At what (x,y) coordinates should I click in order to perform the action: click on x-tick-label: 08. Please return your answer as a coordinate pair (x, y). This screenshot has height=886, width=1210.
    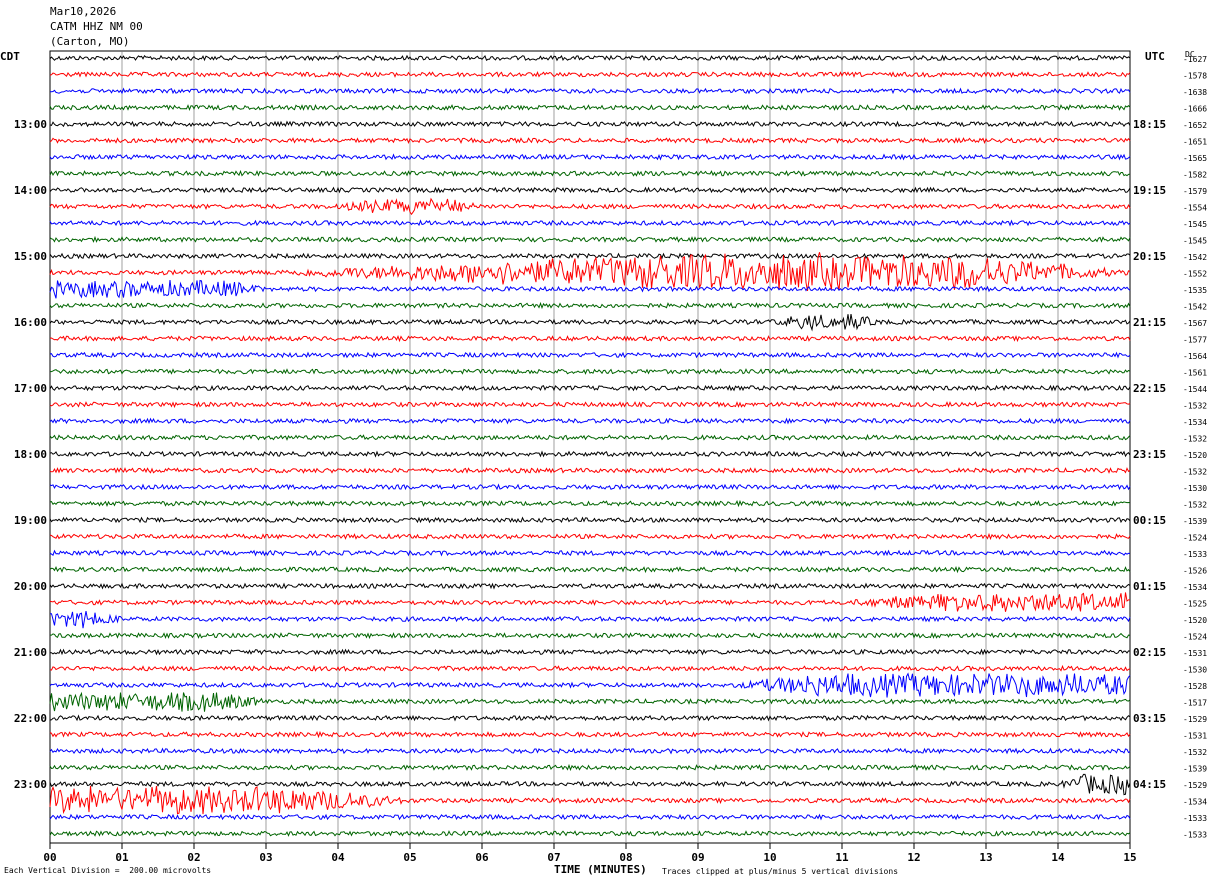
    Looking at the image, I should click on (625, 857).